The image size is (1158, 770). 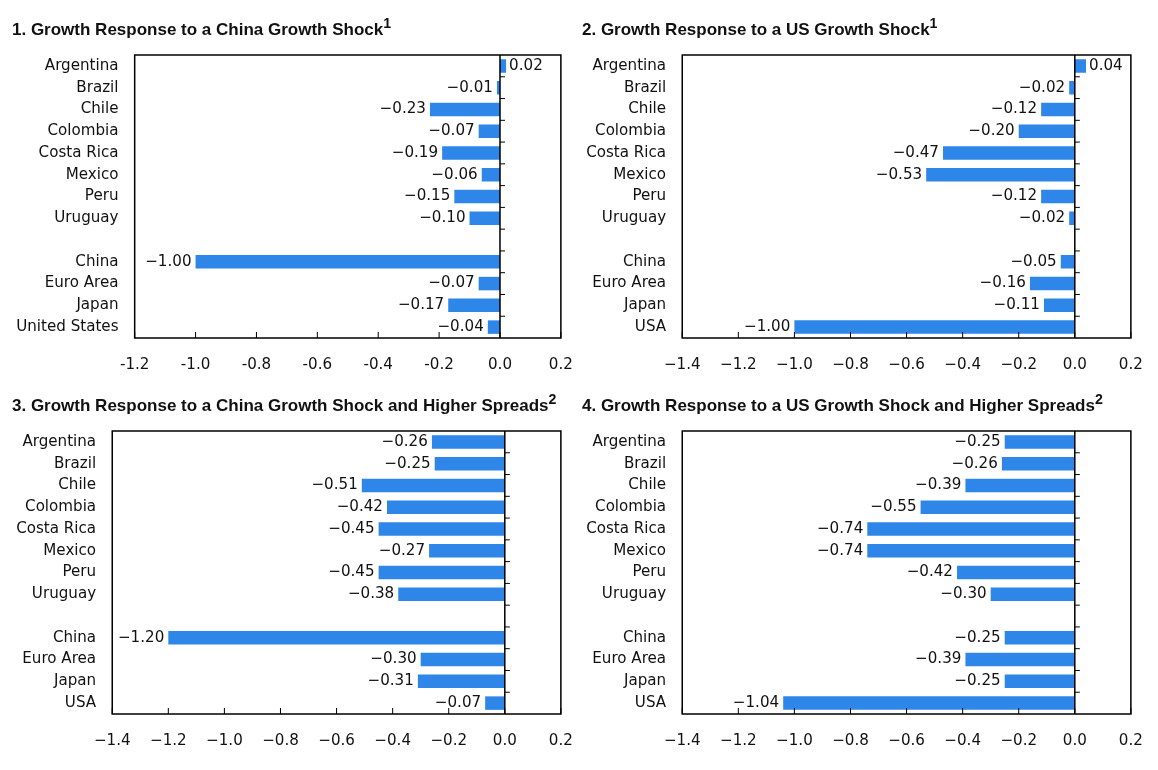 I want to click on data-label: −0.20, so click(x=991, y=130).